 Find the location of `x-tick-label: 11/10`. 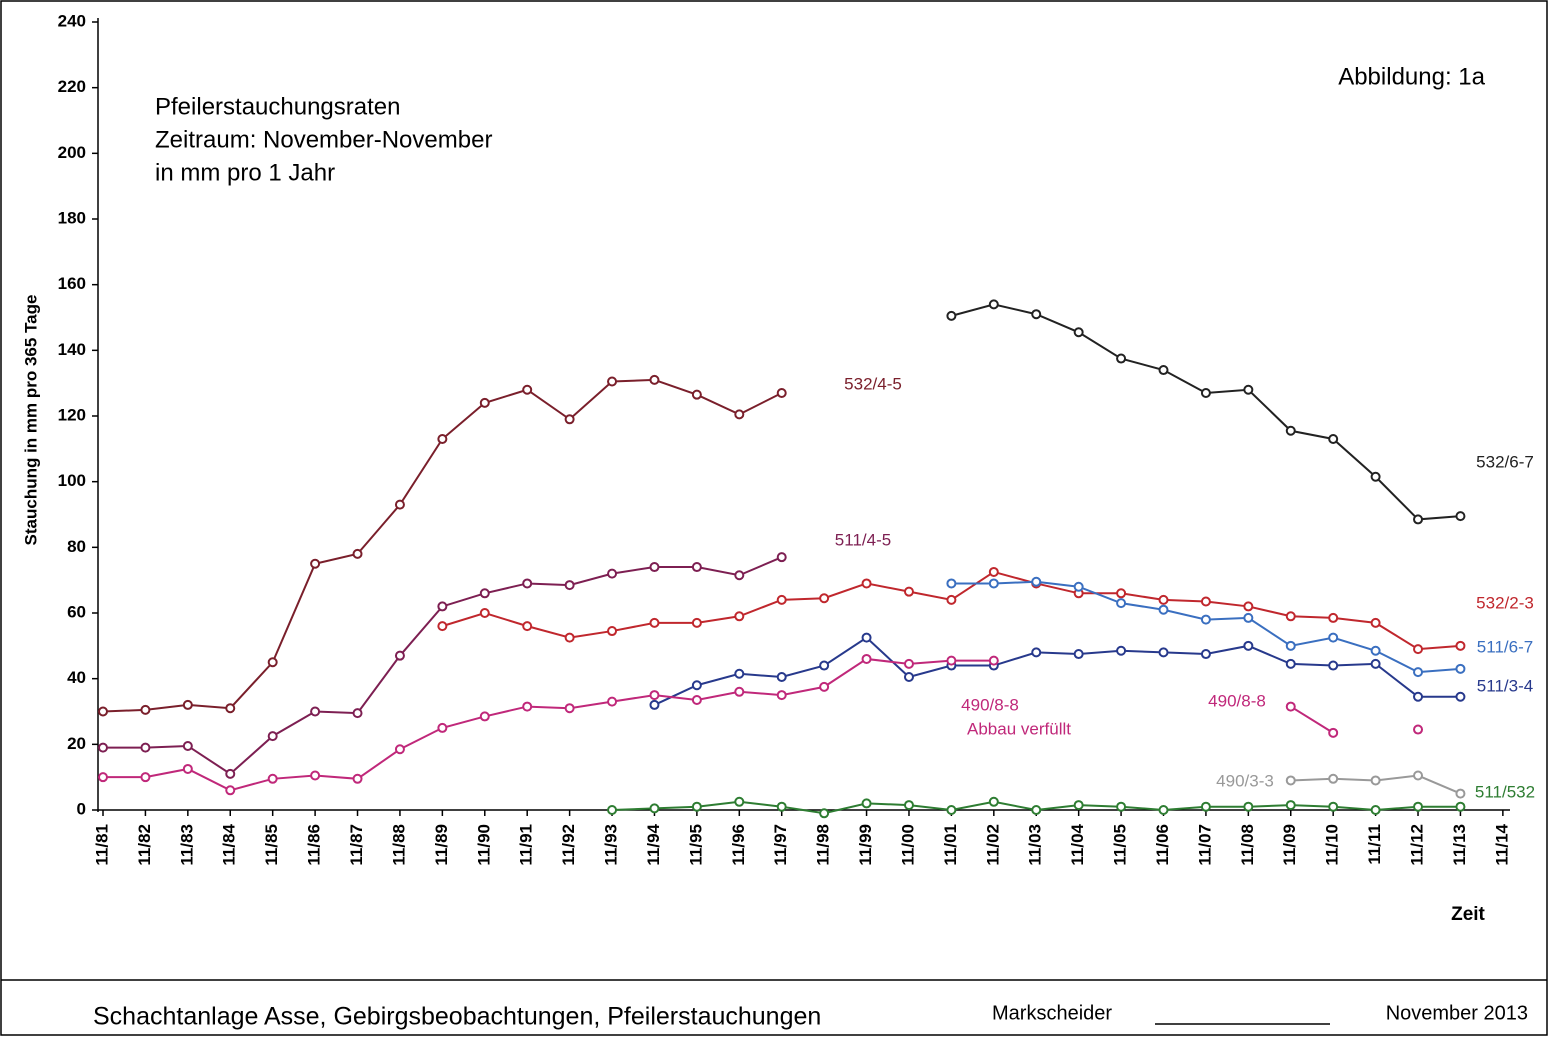

x-tick-label: 11/10 is located at coordinates (1332, 845).